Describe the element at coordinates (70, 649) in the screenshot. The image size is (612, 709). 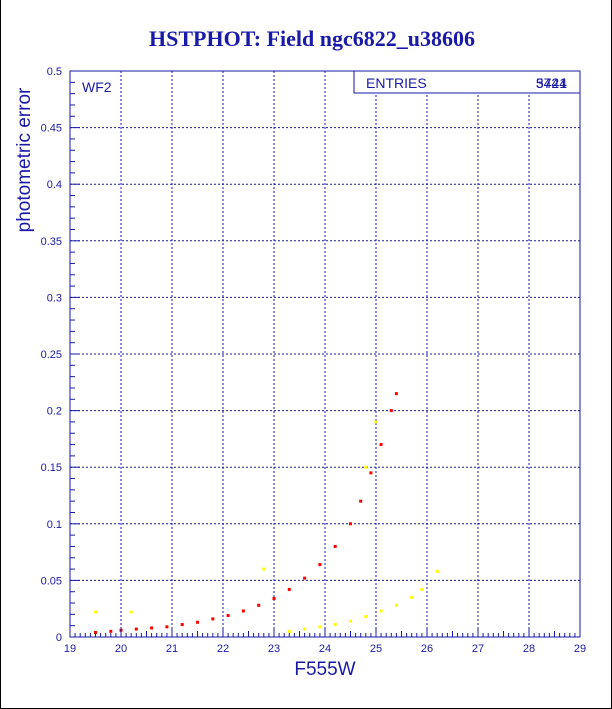
I see `x-tick-label: 19` at that location.